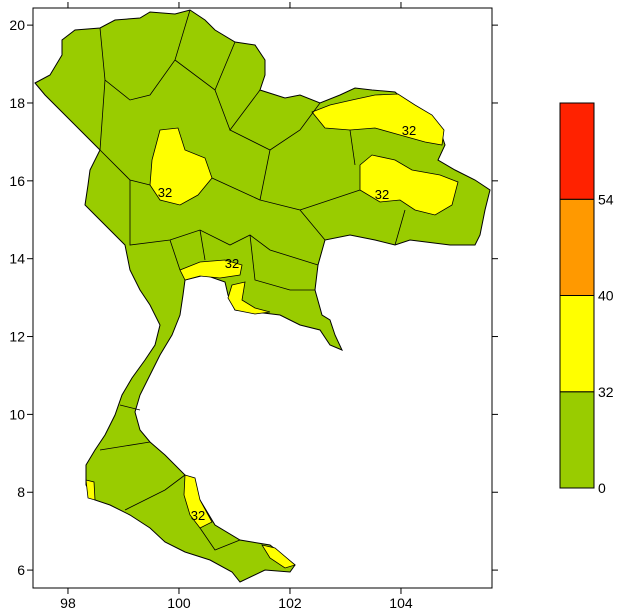  I want to click on color-legend: 0 32 40 54, so click(586, 299).